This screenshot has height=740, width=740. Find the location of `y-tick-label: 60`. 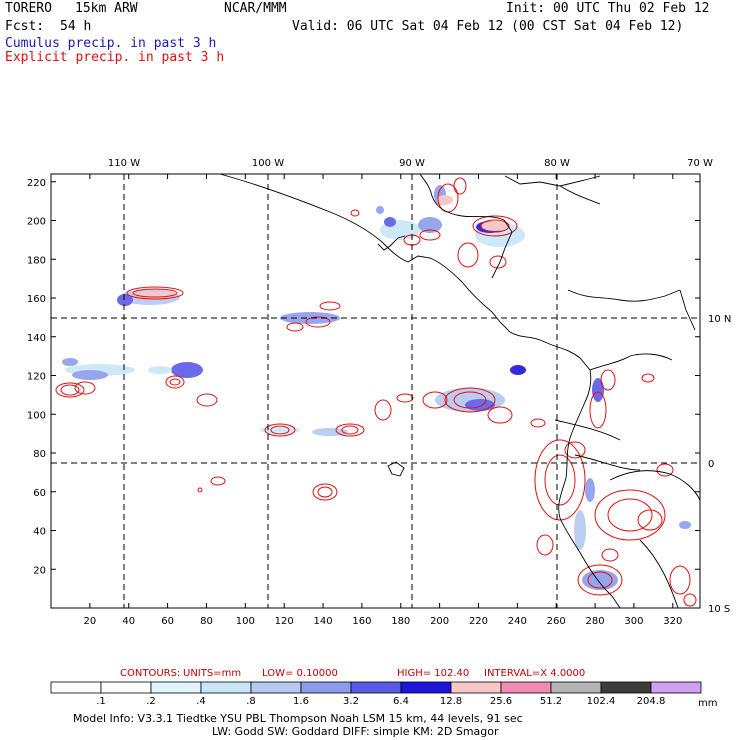

y-tick-label: 60 is located at coordinates (39, 493).